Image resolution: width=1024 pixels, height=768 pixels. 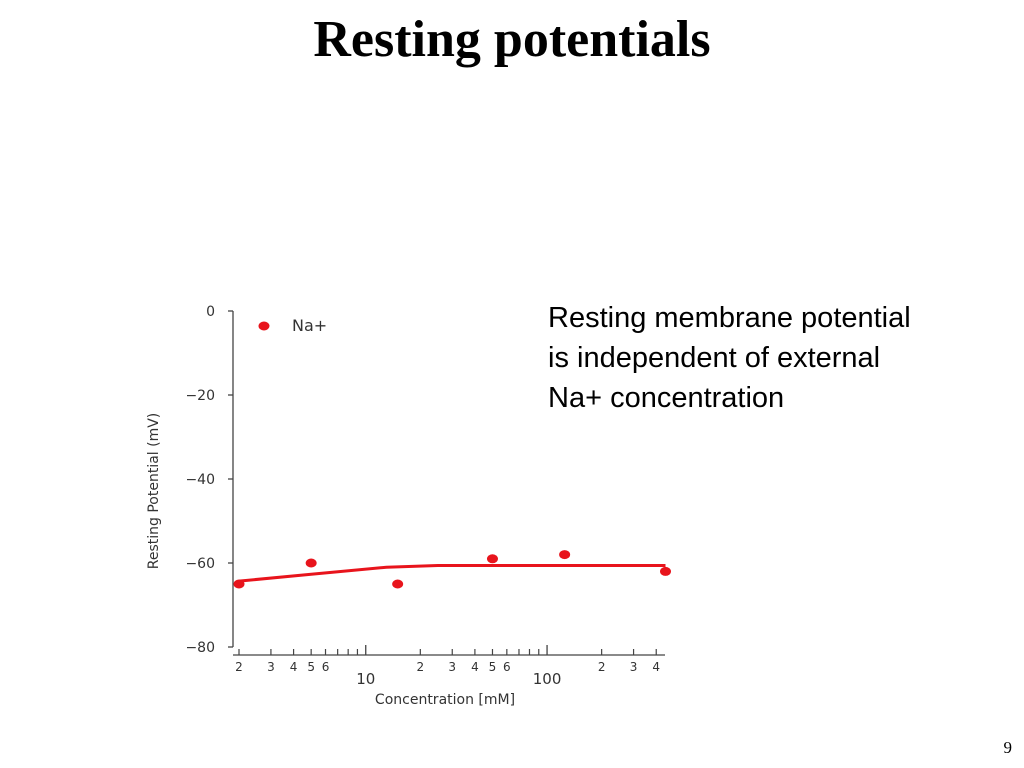 I want to click on side-note-line: Resting membrane potential, so click(x=729, y=318).